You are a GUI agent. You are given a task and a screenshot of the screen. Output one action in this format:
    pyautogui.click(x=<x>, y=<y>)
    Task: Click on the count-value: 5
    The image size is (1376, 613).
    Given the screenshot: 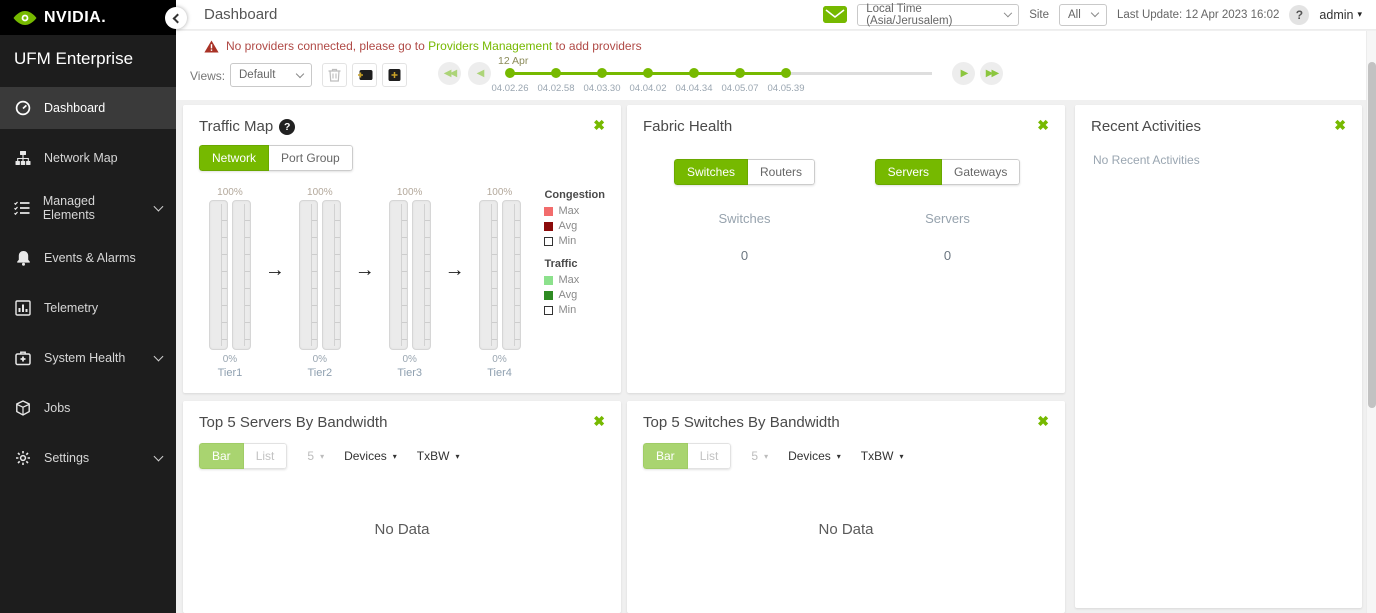 What is the action you would take?
    pyautogui.click(x=755, y=456)
    